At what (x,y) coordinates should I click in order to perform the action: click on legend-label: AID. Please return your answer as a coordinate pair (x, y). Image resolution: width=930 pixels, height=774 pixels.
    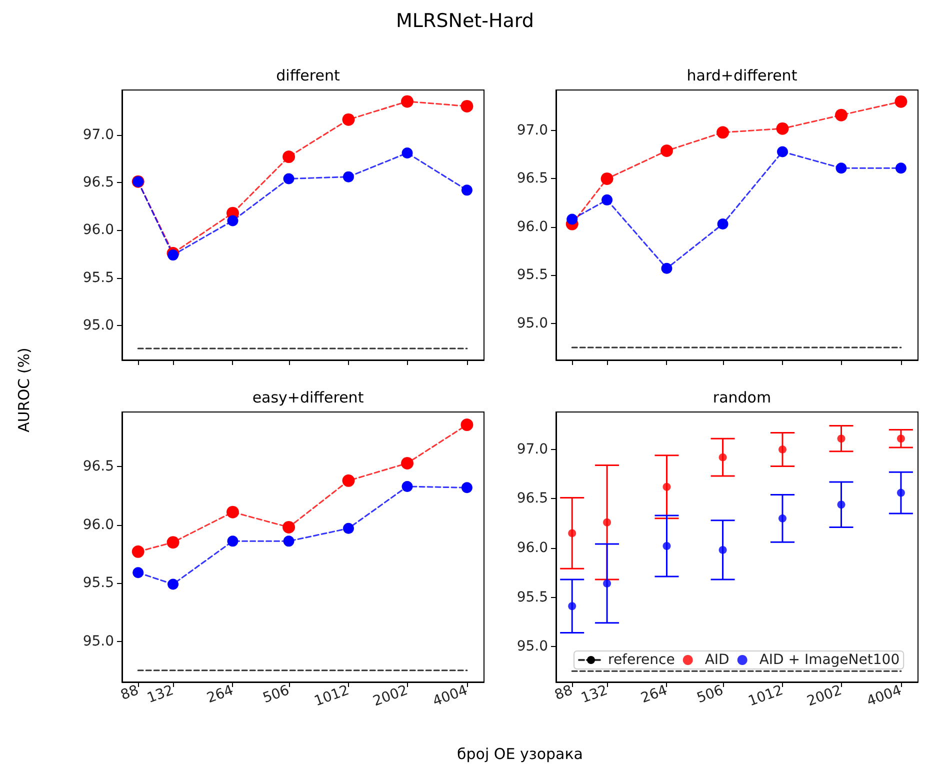
    Looking at the image, I should click on (717, 660).